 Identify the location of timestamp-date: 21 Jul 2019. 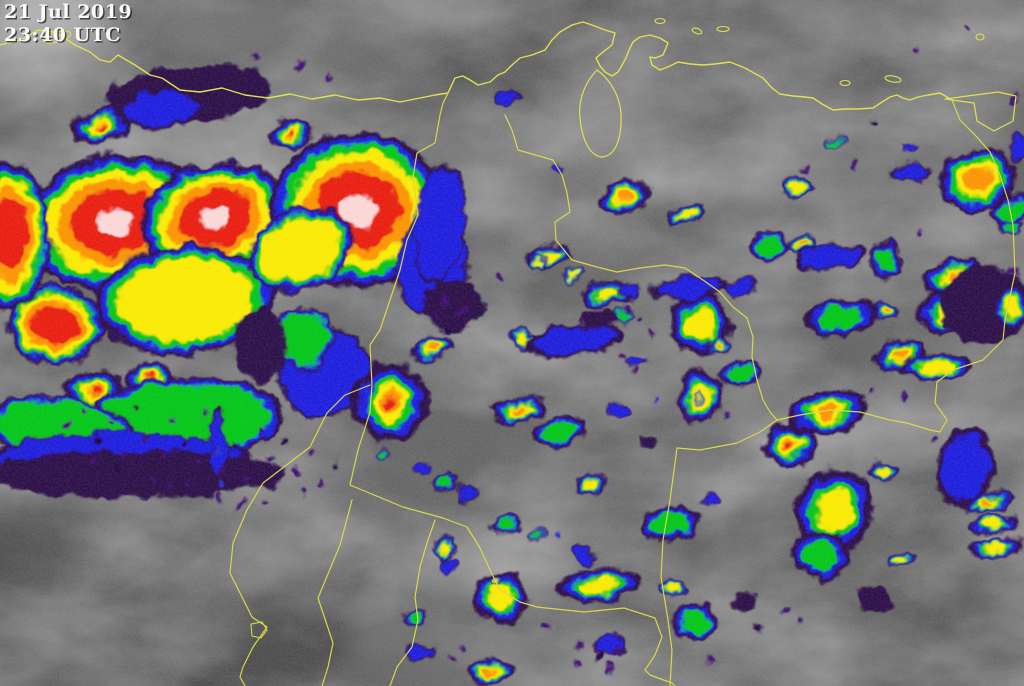
(68, 12).